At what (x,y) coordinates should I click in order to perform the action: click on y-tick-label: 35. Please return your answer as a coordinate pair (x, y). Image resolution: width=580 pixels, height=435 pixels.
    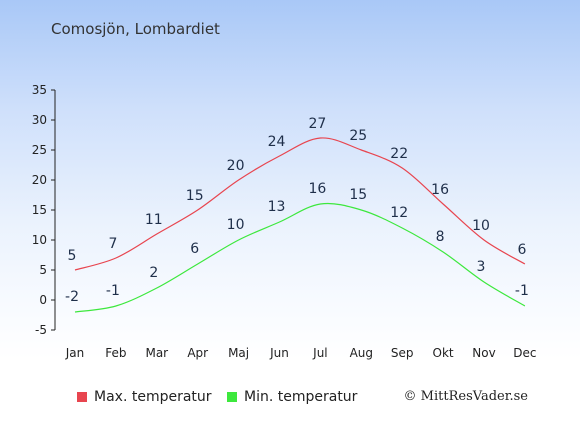
    Looking at the image, I should click on (39, 90).